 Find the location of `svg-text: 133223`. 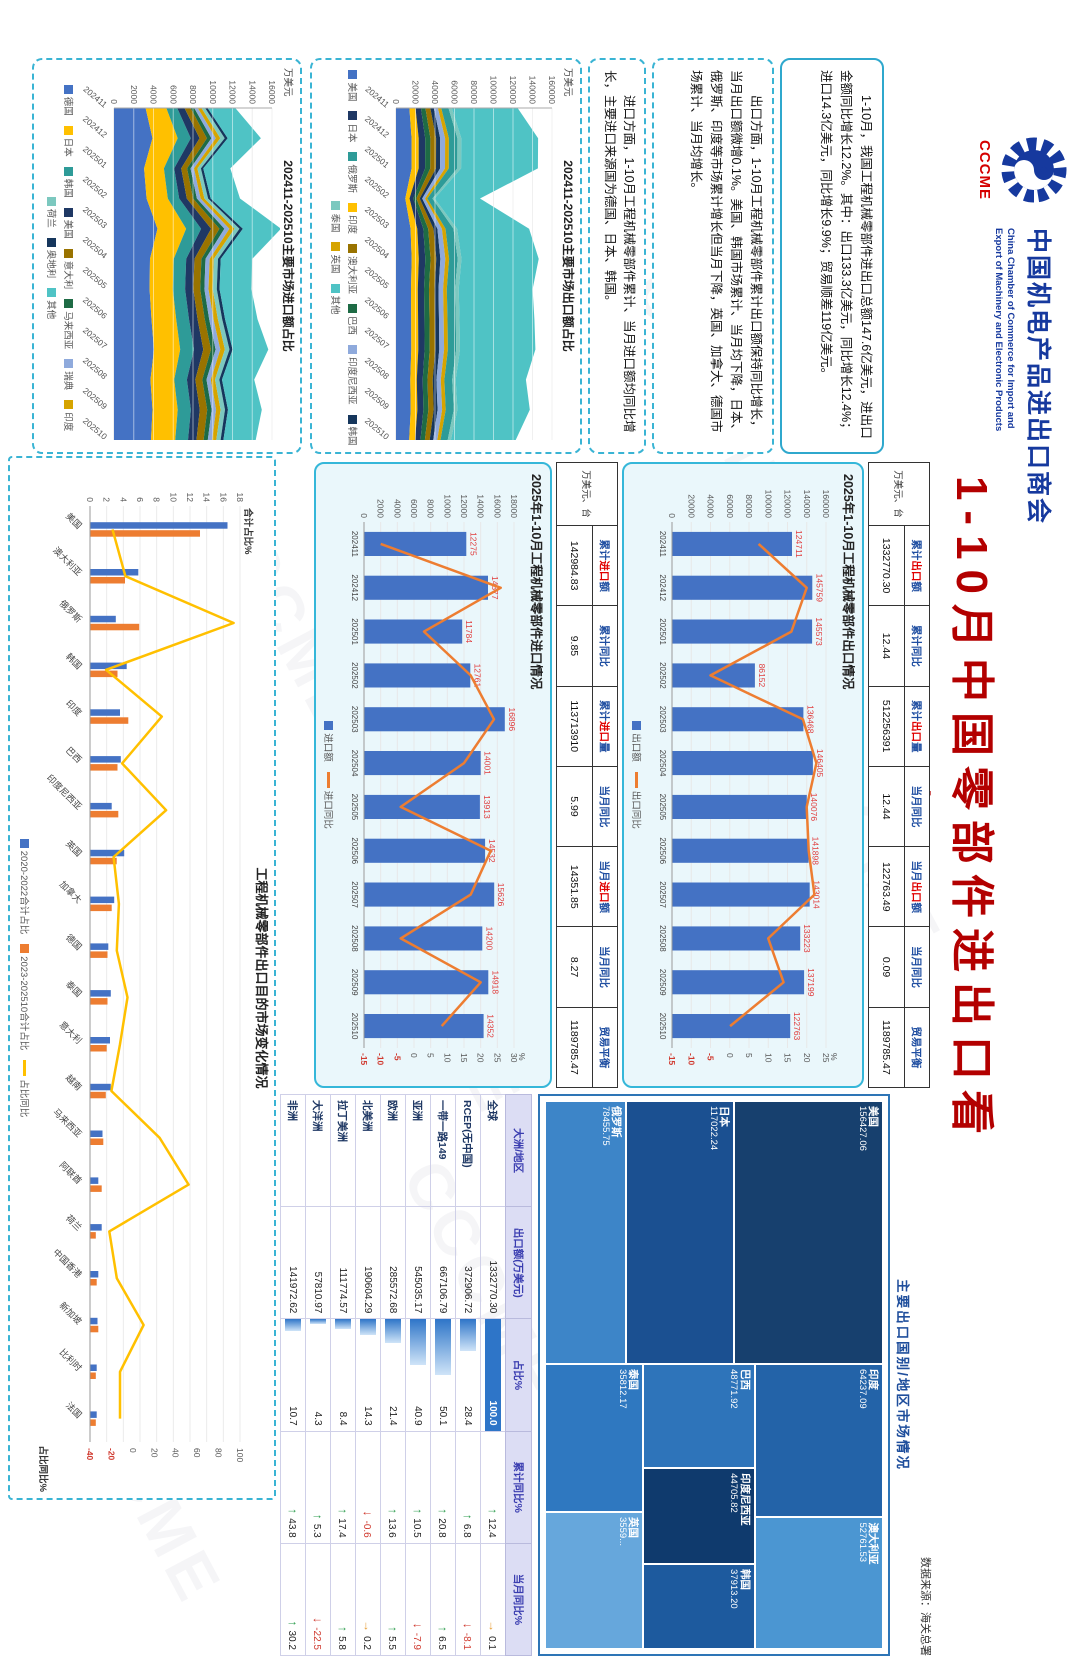

svg-text: 133223 is located at coordinates (807, 938).